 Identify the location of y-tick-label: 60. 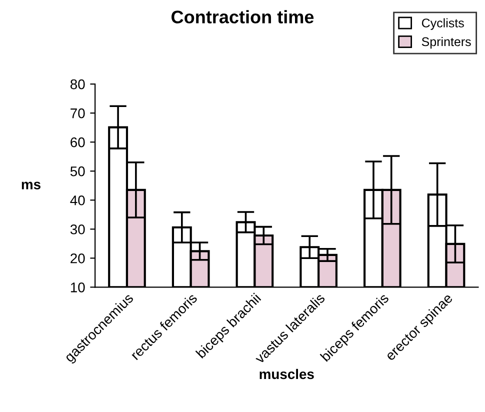
(77, 142).